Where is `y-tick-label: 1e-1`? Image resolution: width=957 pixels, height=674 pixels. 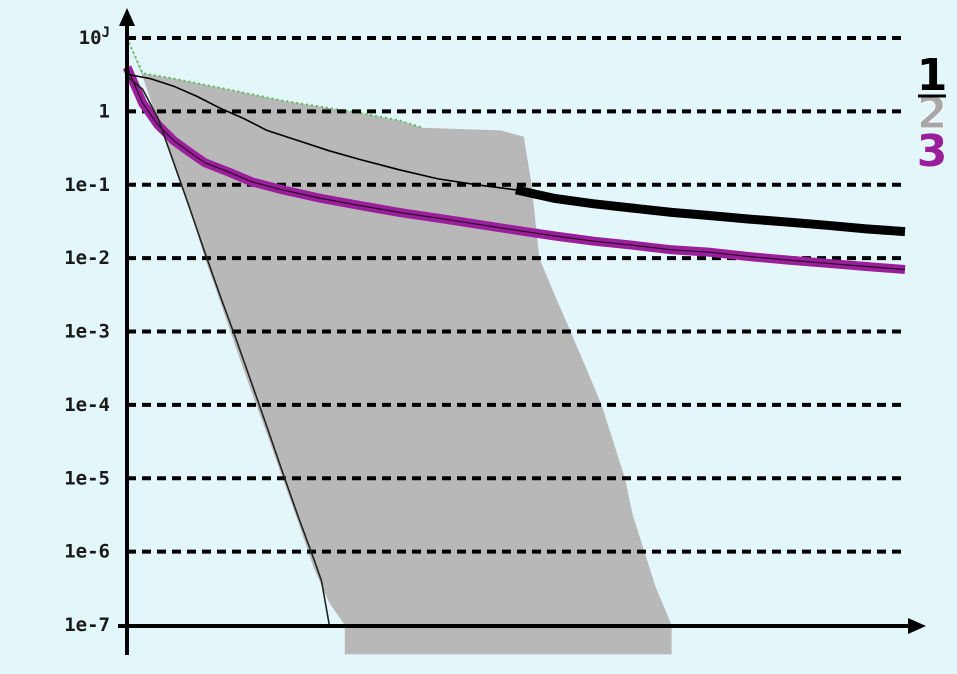
y-tick-label: 1e-1 is located at coordinates (87, 185).